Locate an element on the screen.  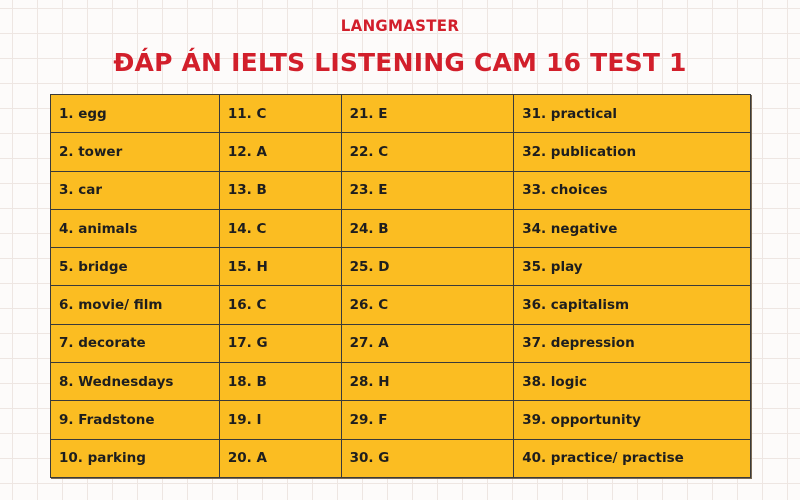
answer-cell: 3. car is located at coordinates (135, 190).